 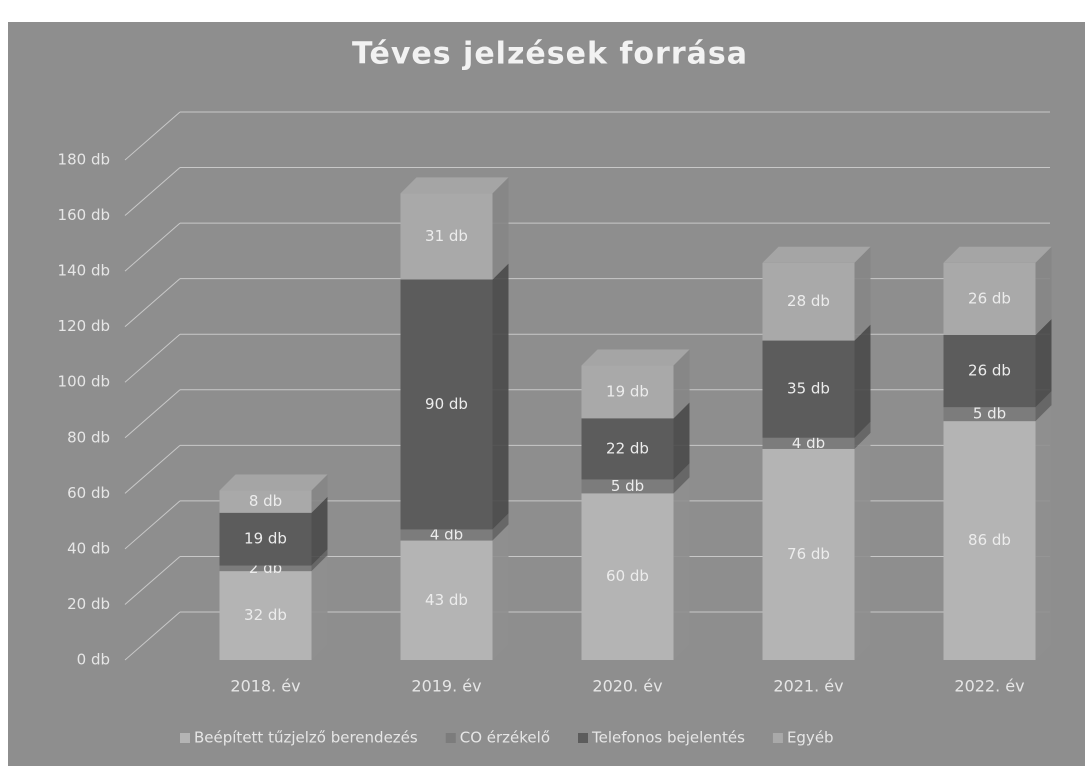 I want to click on y-tick-label: 60 db, so click(x=88, y=493).